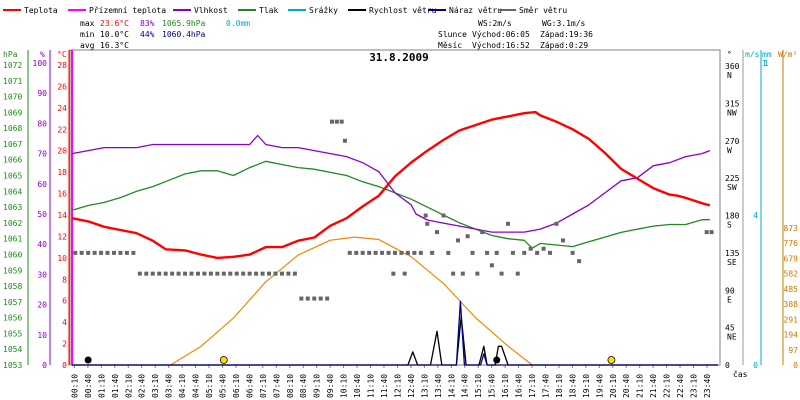 The image size is (800, 400). What do you see at coordinates (184, 23) in the screenshot?
I see `stats-max-press: 1065.9hPa` at bounding box center [184, 23].